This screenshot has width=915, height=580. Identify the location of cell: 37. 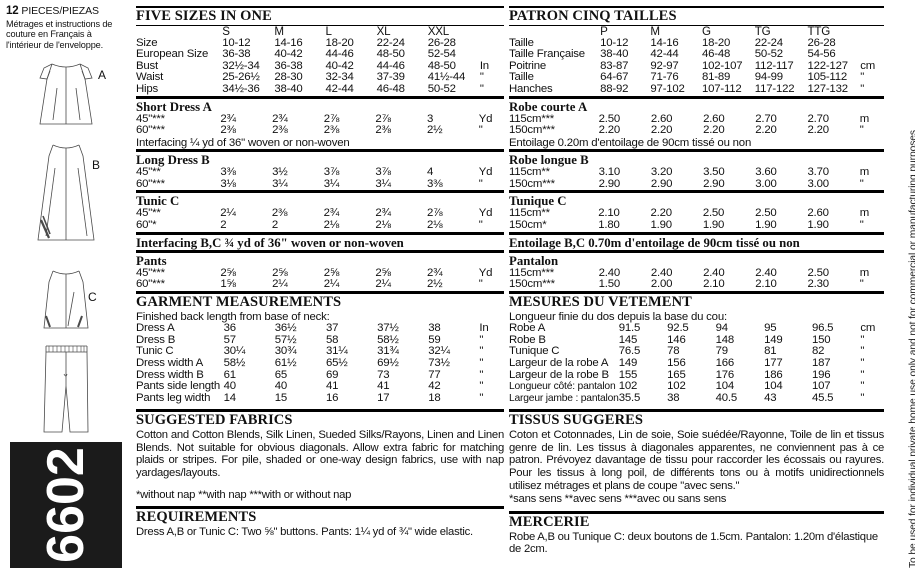
(332, 328).